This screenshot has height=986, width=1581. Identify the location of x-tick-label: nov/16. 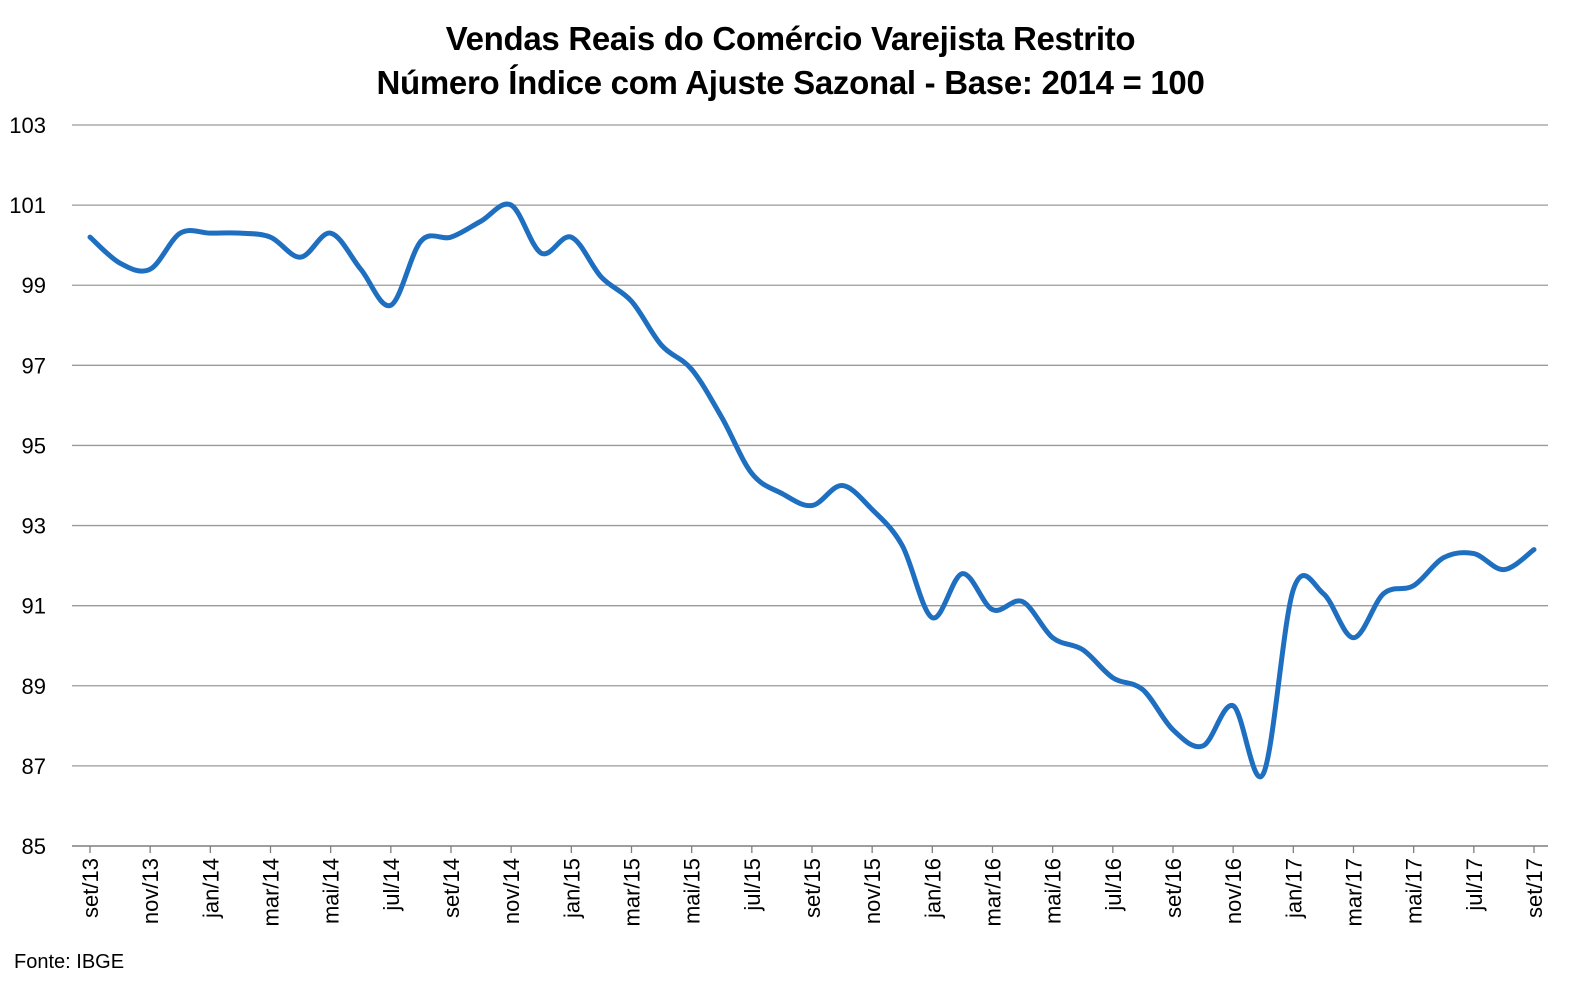
(1233, 891).